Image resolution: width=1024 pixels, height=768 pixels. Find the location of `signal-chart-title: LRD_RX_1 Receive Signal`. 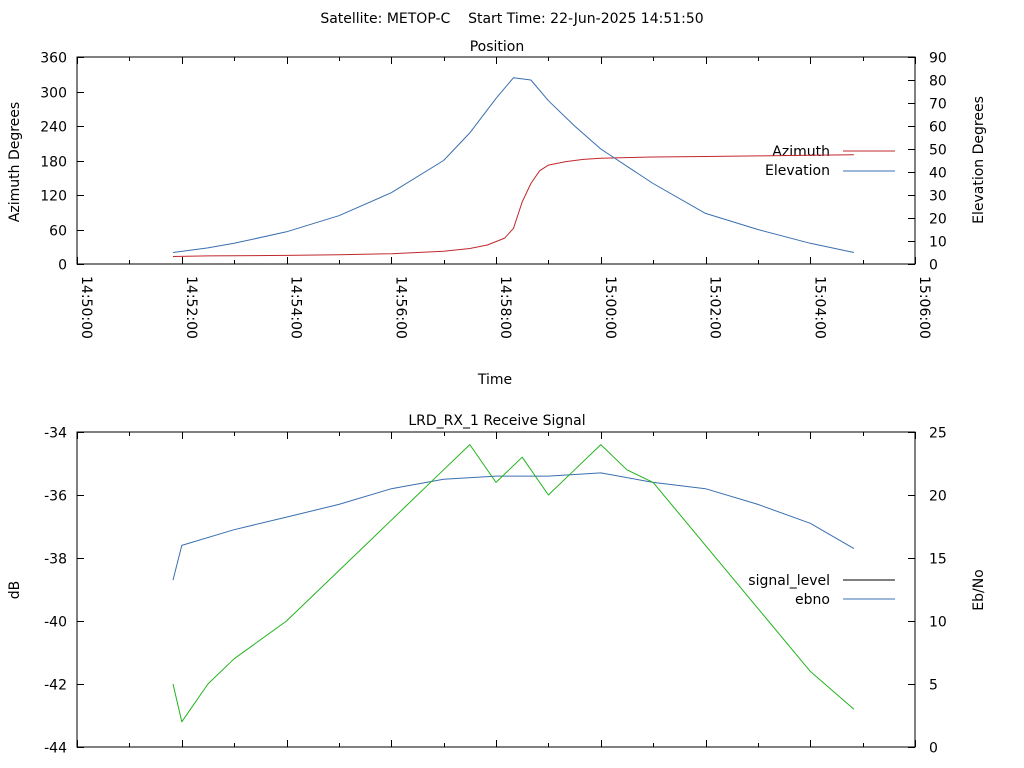

signal-chart-title: LRD_RX_1 Receive Signal is located at coordinates (496, 421).